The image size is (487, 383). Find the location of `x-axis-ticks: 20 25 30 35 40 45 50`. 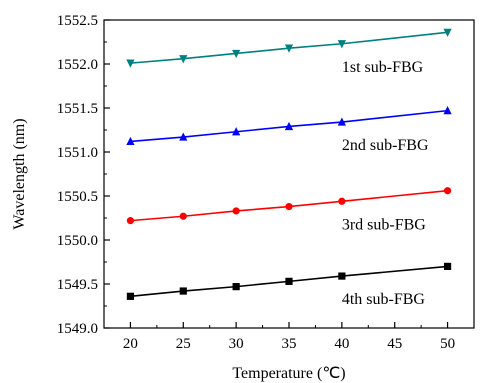

x-axis-ticks: 20 25 30 35 40 45 50 is located at coordinates (289, 337).